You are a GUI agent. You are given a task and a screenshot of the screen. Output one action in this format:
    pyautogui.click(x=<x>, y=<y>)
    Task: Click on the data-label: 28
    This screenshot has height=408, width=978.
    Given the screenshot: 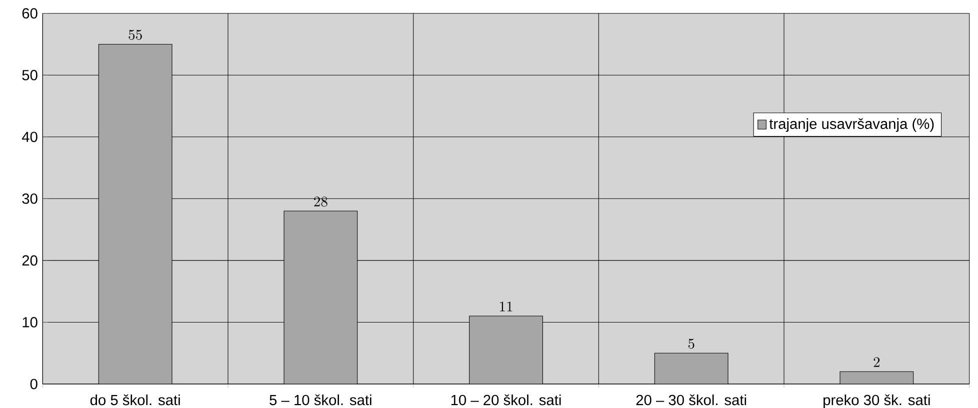 What is the action you would take?
    pyautogui.click(x=321, y=201)
    